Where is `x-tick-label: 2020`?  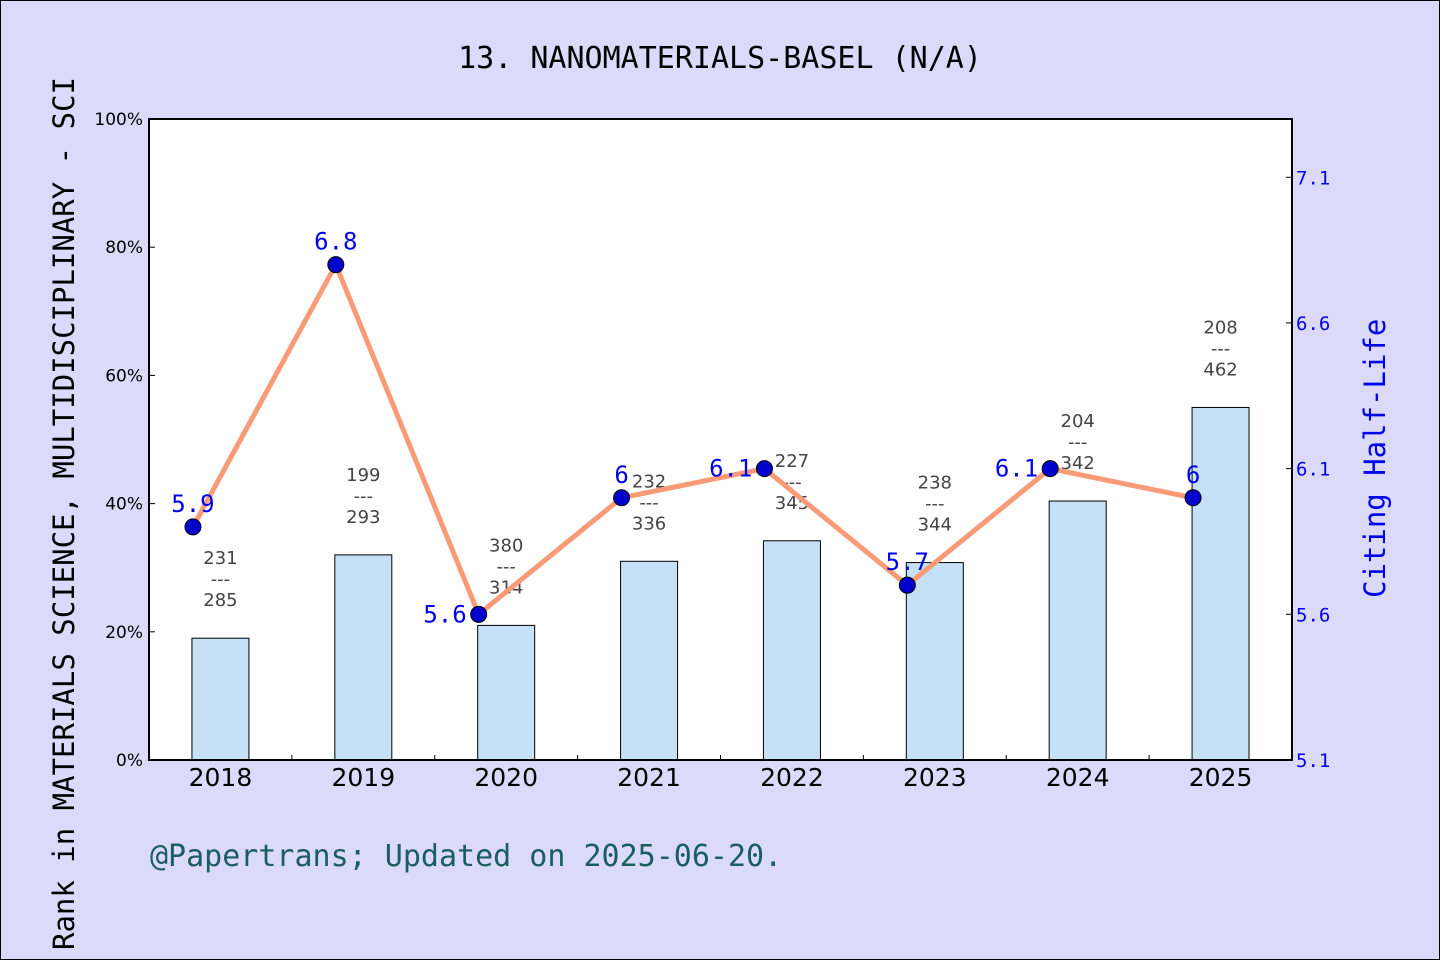 x-tick-label: 2020 is located at coordinates (506, 777).